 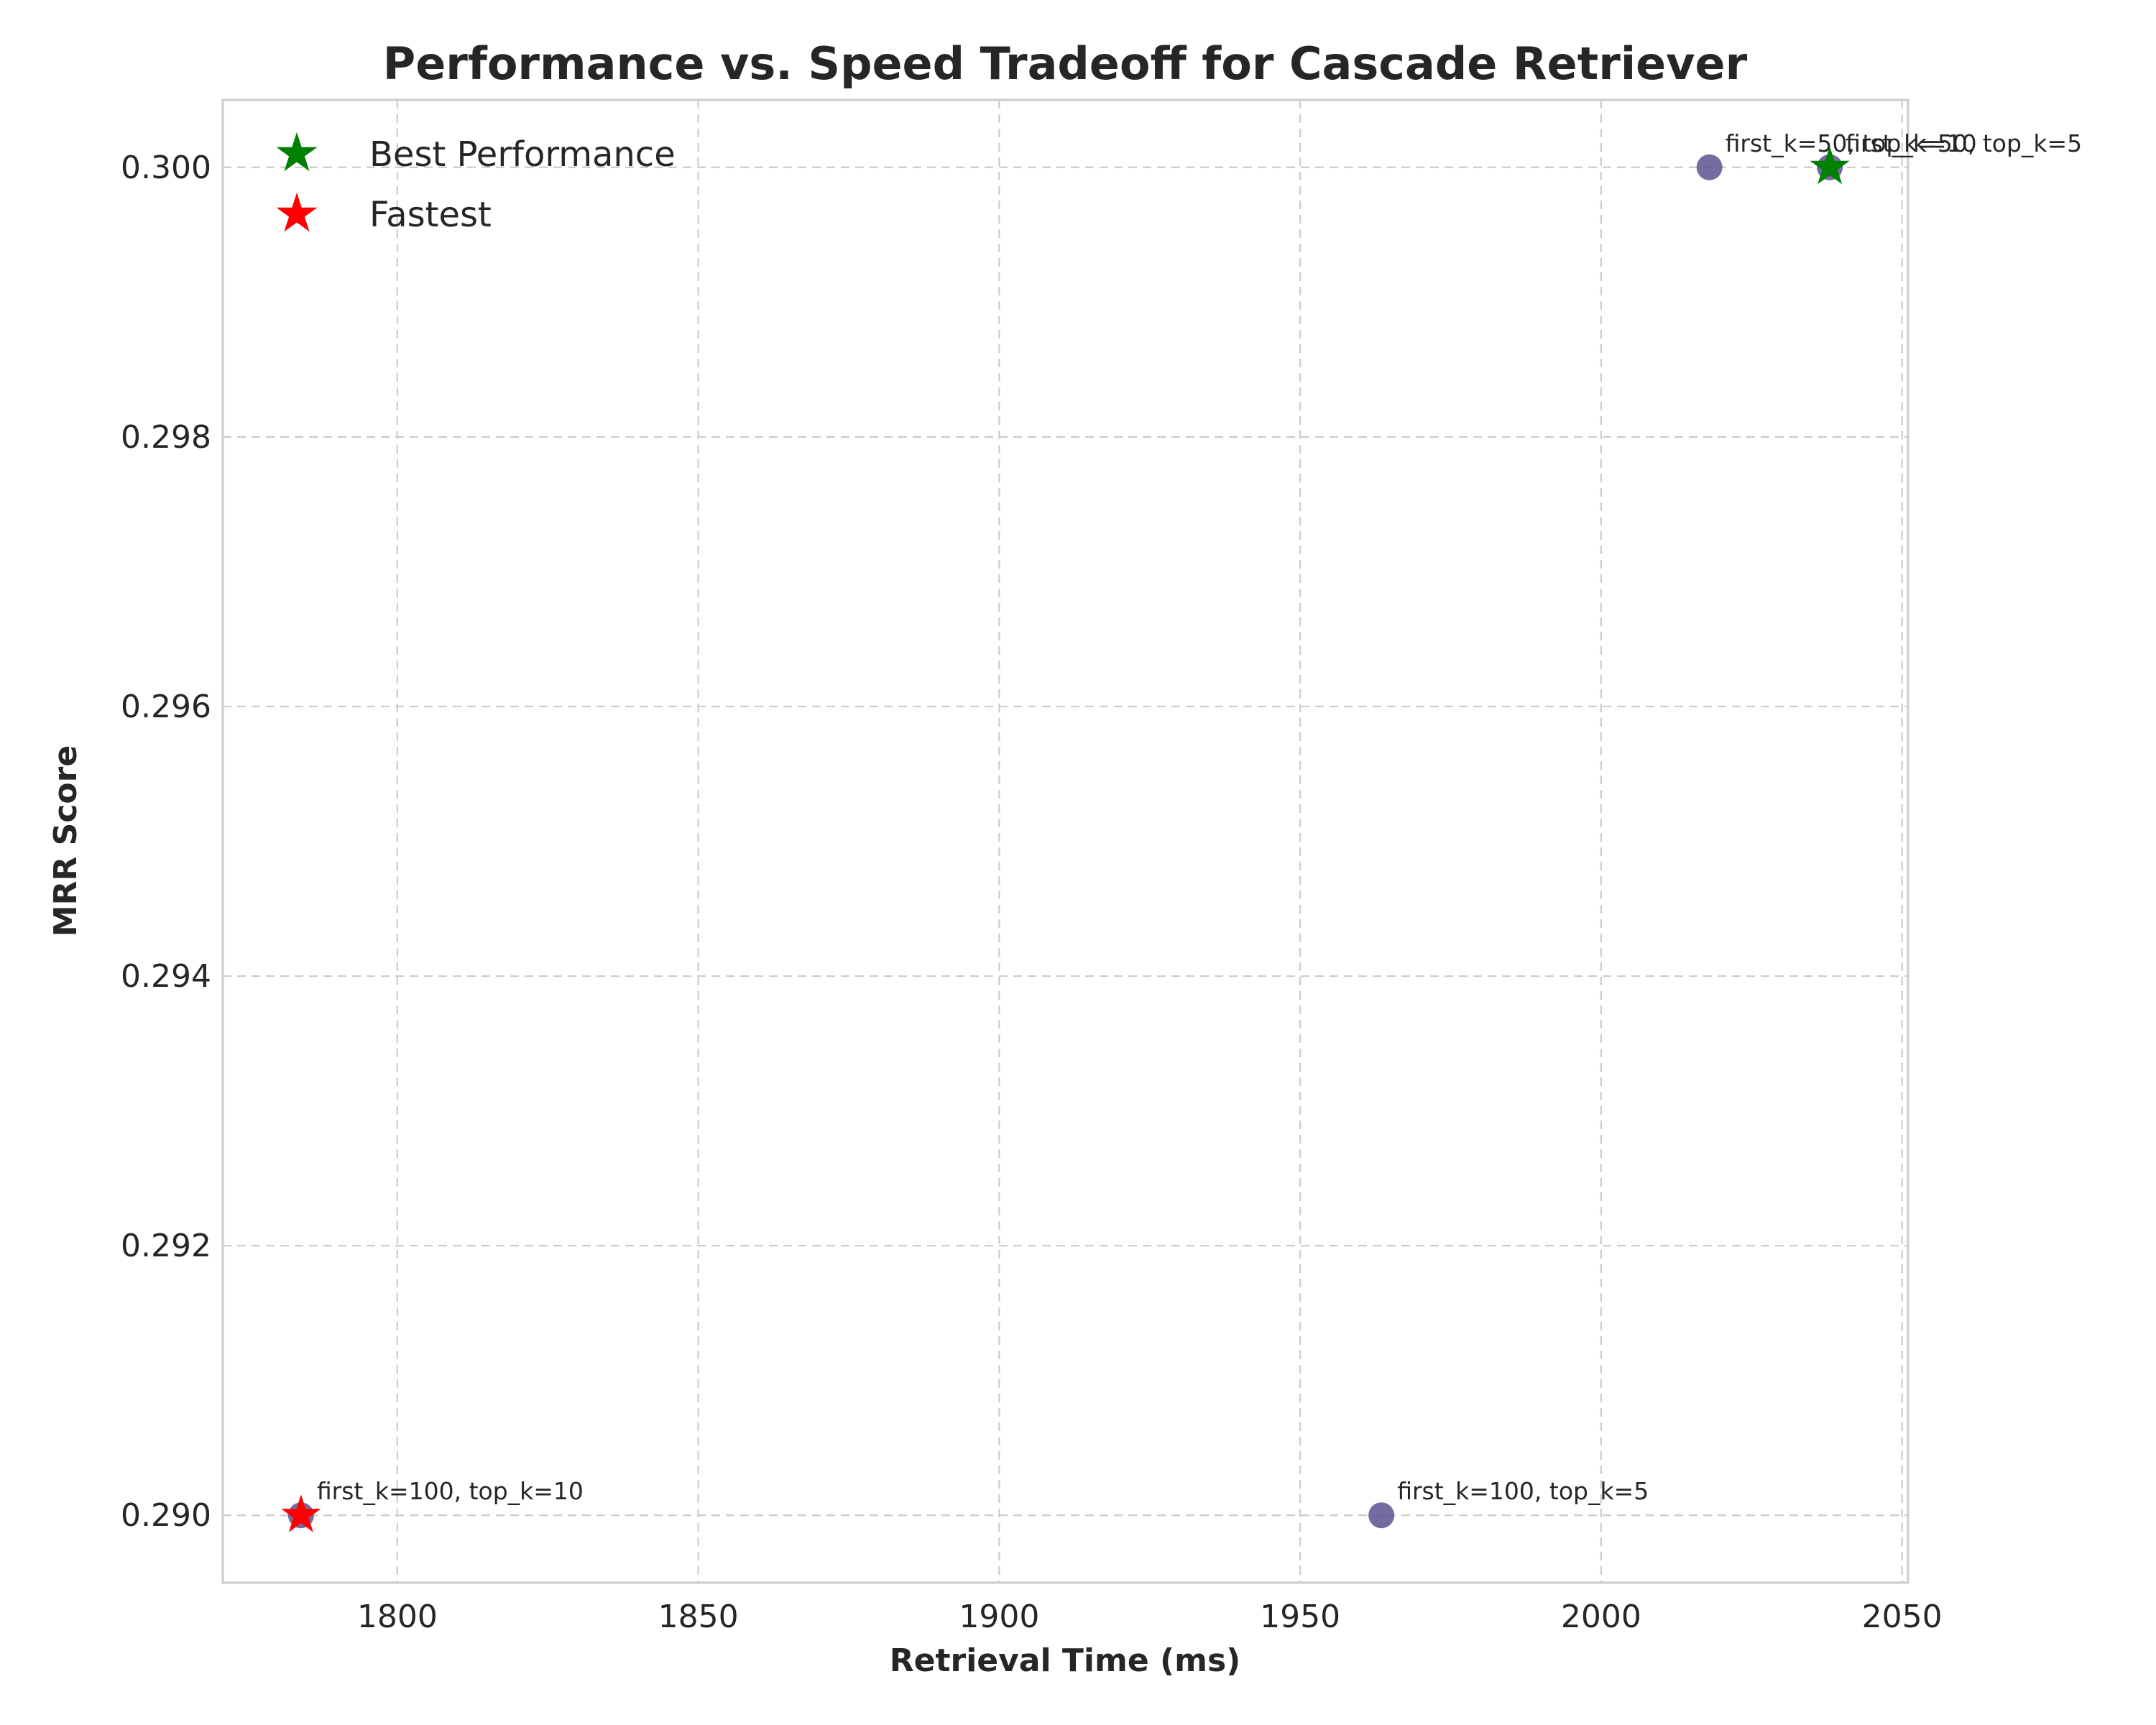 What do you see at coordinates (166, 168) in the screenshot?
I see `y-tick-label: 0.300` at bounding box center [166, 168].